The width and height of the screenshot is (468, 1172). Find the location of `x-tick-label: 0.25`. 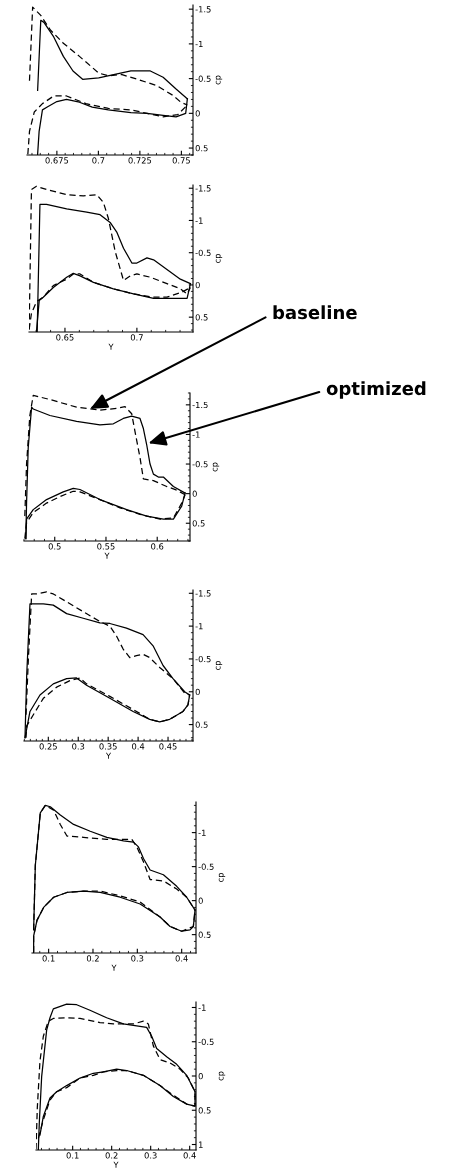

x-tick-label: 0.25 is located at coordinates (48, 746).